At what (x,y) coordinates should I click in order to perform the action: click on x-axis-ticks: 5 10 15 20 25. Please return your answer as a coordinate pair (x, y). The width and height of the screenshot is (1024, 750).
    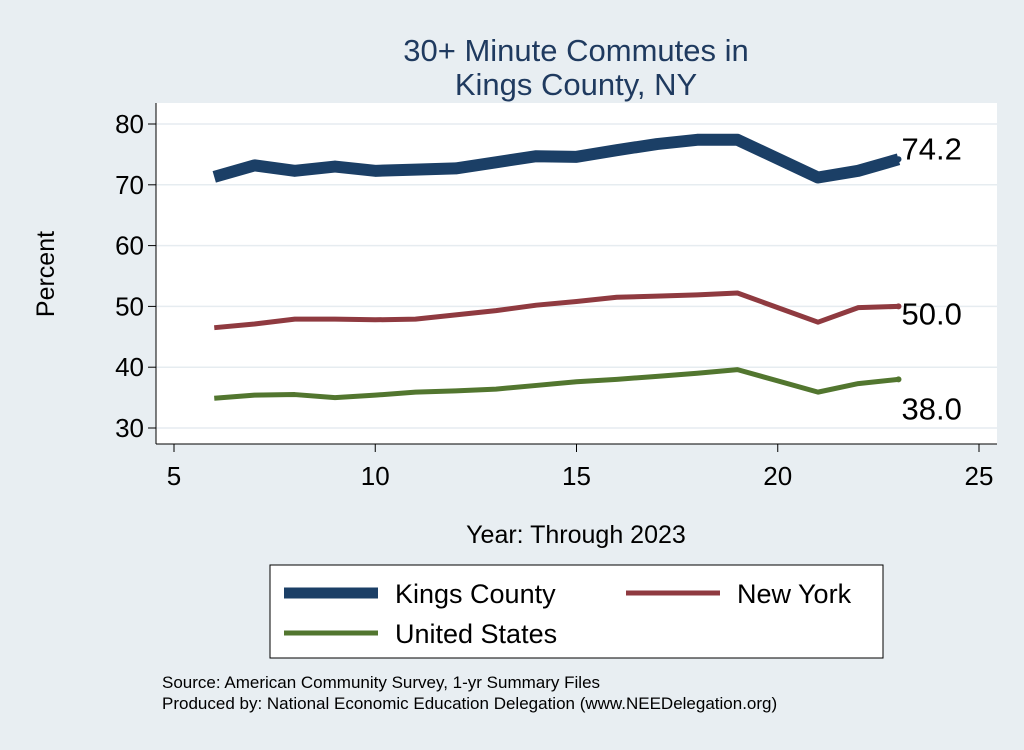
    Looking at the image, I should click on (580, 467).